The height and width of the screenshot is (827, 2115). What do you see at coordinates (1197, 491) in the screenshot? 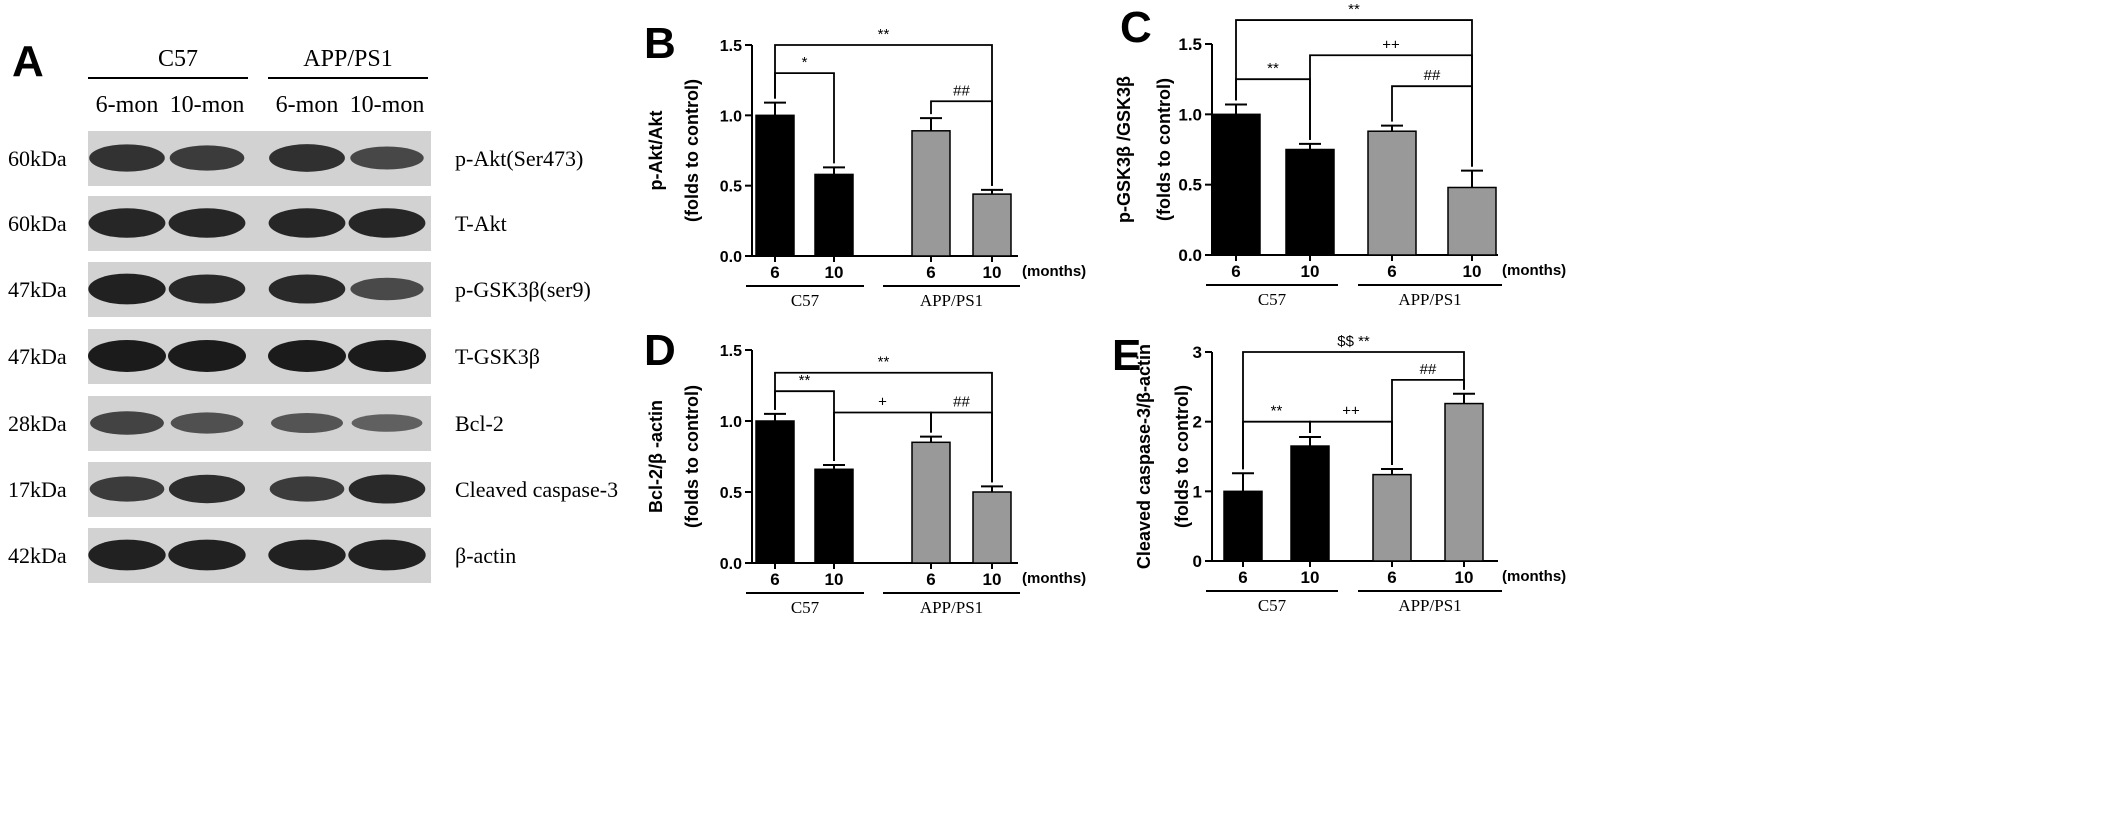
I see `y-tick-label: 1` at bounding box center [1197, 491].